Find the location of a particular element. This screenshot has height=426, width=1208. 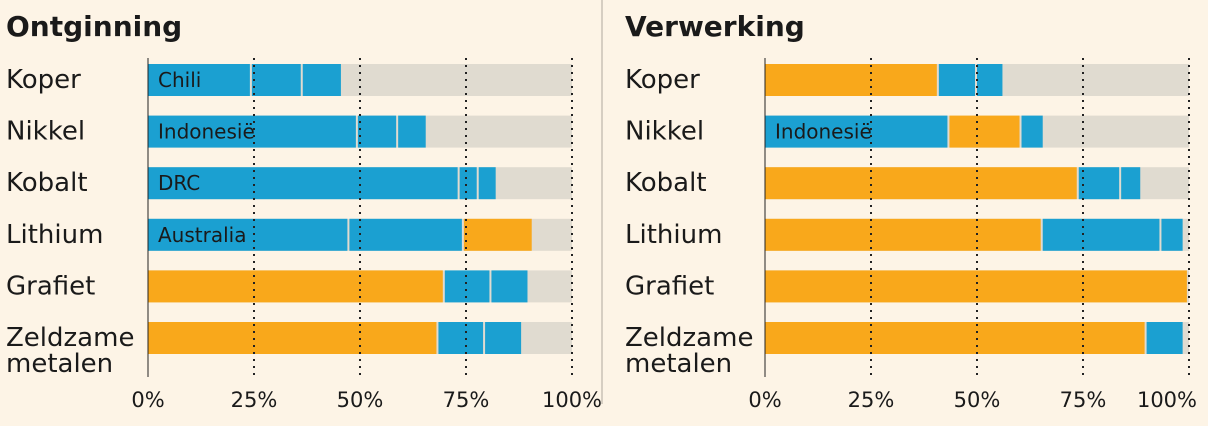

panel-title: Verwerking is located at coordinates (715, 26).